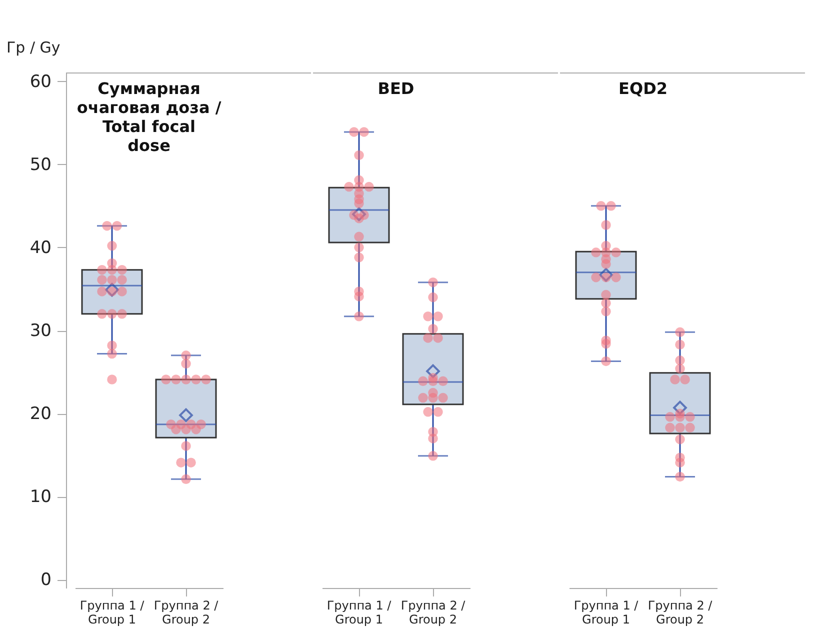 The image size is (813, 637). Describe the element at coordinates (41, 497) in the screenshot. I see `y-tick-label: 10` at that location.